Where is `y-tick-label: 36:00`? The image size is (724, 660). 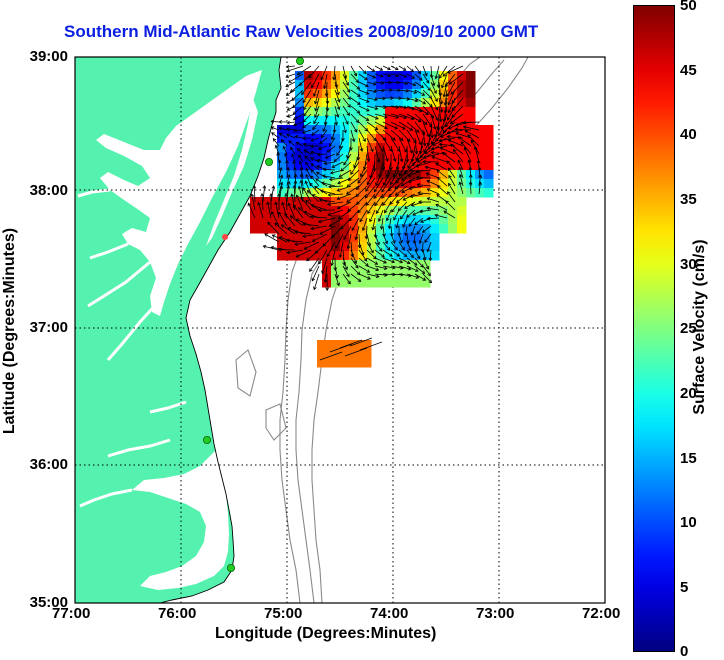 y-tick-label: 36:00 is located at coordinates (34, 464).